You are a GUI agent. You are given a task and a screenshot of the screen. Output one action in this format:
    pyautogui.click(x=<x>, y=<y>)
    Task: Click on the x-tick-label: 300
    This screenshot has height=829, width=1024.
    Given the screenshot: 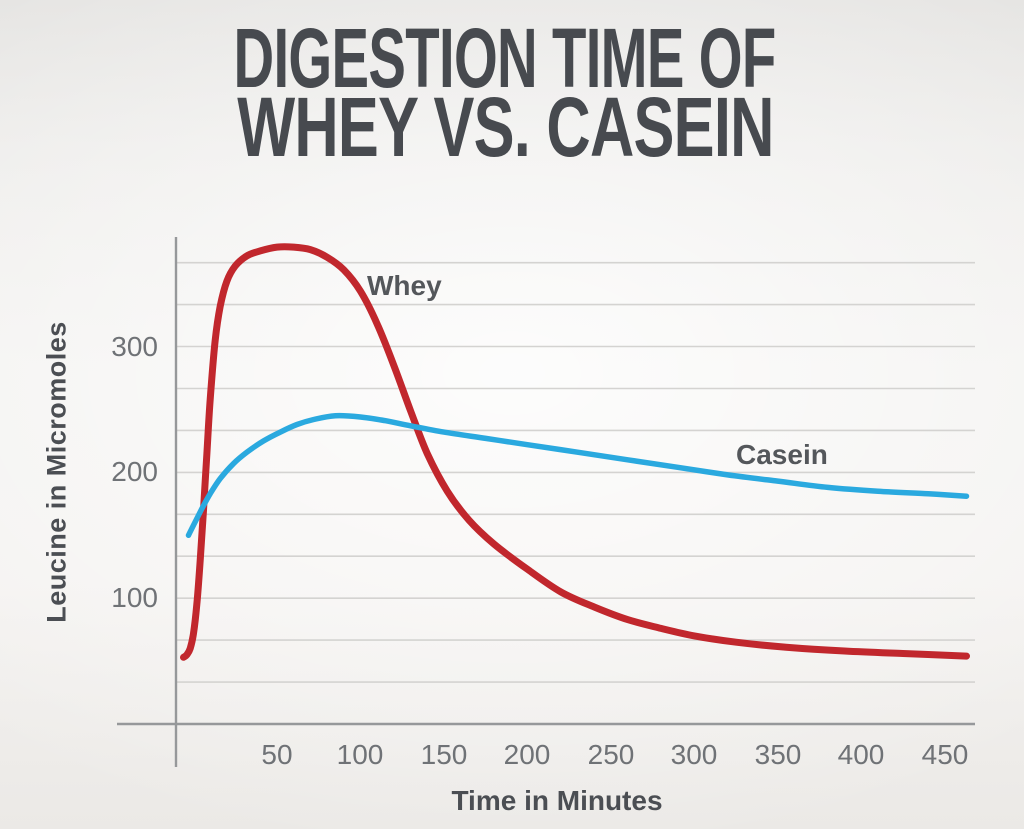 What is the action you would take?
    pyautogui.click(x=694, y=754)
    